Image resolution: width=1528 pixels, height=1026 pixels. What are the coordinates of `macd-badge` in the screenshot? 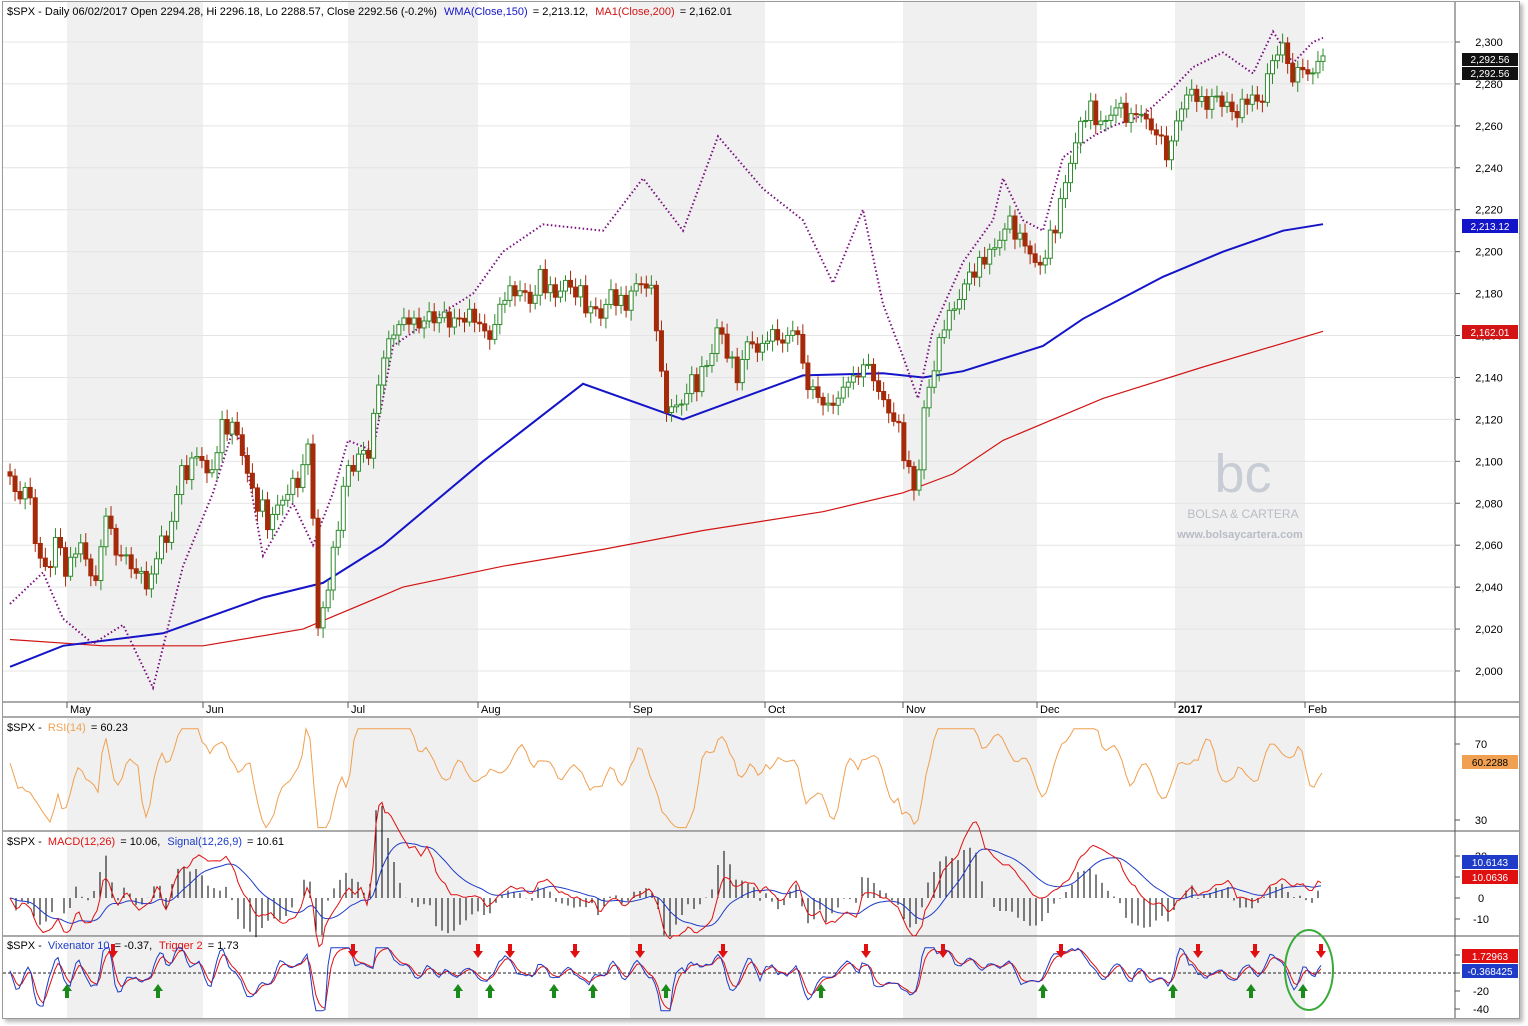 It's located at (1490, 877).